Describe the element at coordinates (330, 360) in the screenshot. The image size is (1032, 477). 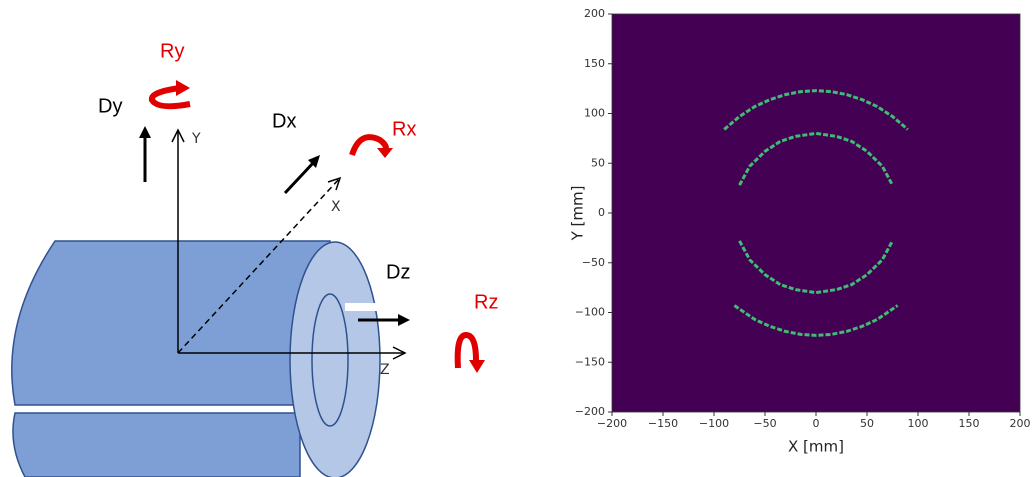
I see `inner-hole` at that location.